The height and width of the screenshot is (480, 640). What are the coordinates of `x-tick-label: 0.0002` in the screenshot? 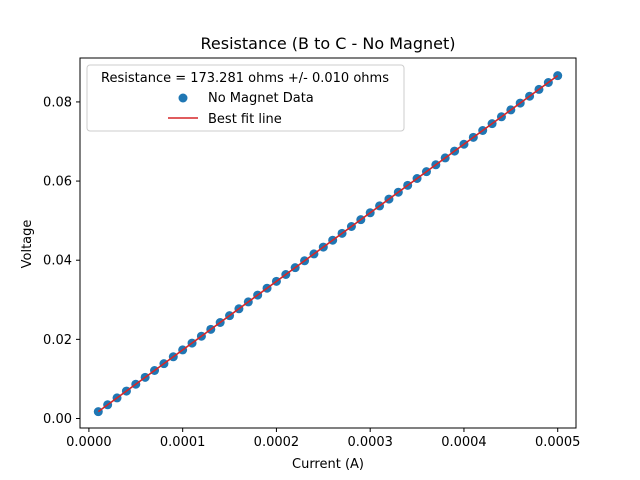 It's located at (277, 442).